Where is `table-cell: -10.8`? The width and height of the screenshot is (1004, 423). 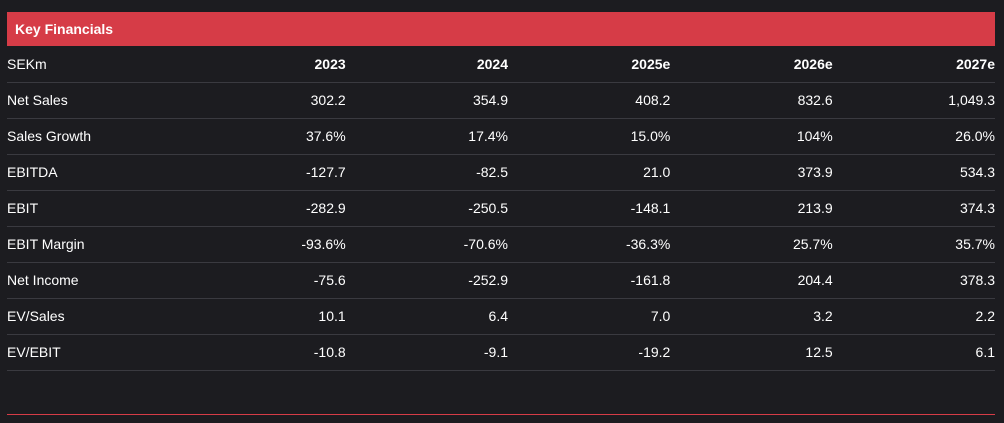
table-cell: -10.8 is located at coordinates (264, 352).